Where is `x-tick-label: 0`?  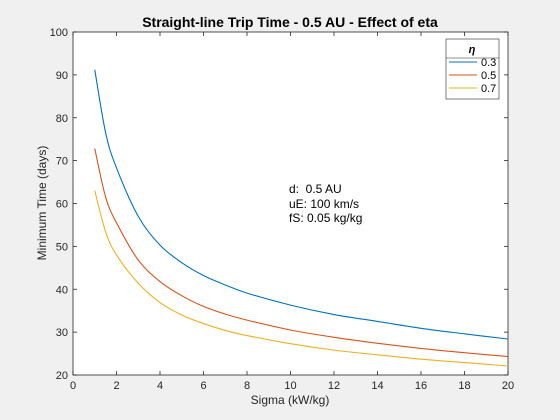
x-tick-label: 0 is located at coordinates (73, 386).